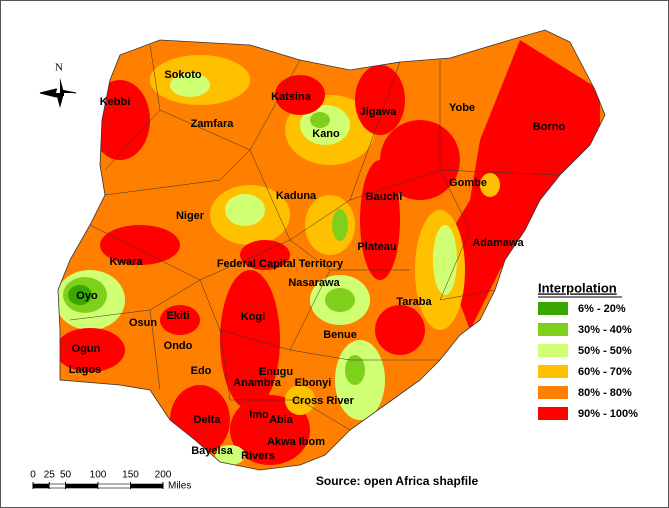  What do you see at coordinates (462, 108) in the screenshot?
I see `state-label: Yobe` at bounding box center [462, 108].